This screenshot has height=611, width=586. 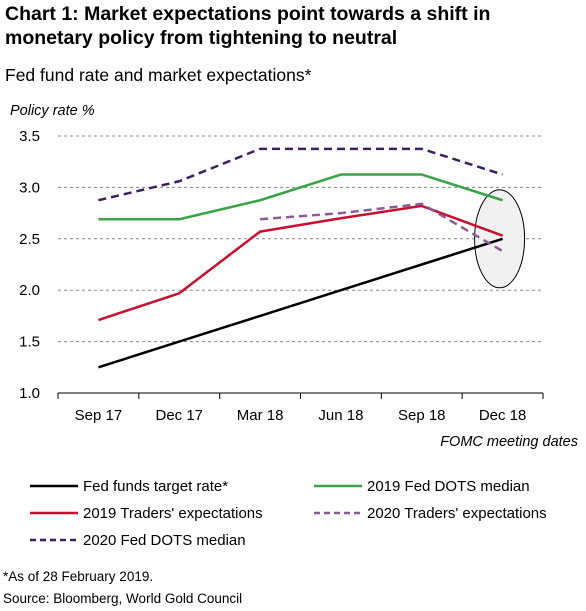 I want to click on x-tick-label: Dec 18, so click(x=503, y=415).